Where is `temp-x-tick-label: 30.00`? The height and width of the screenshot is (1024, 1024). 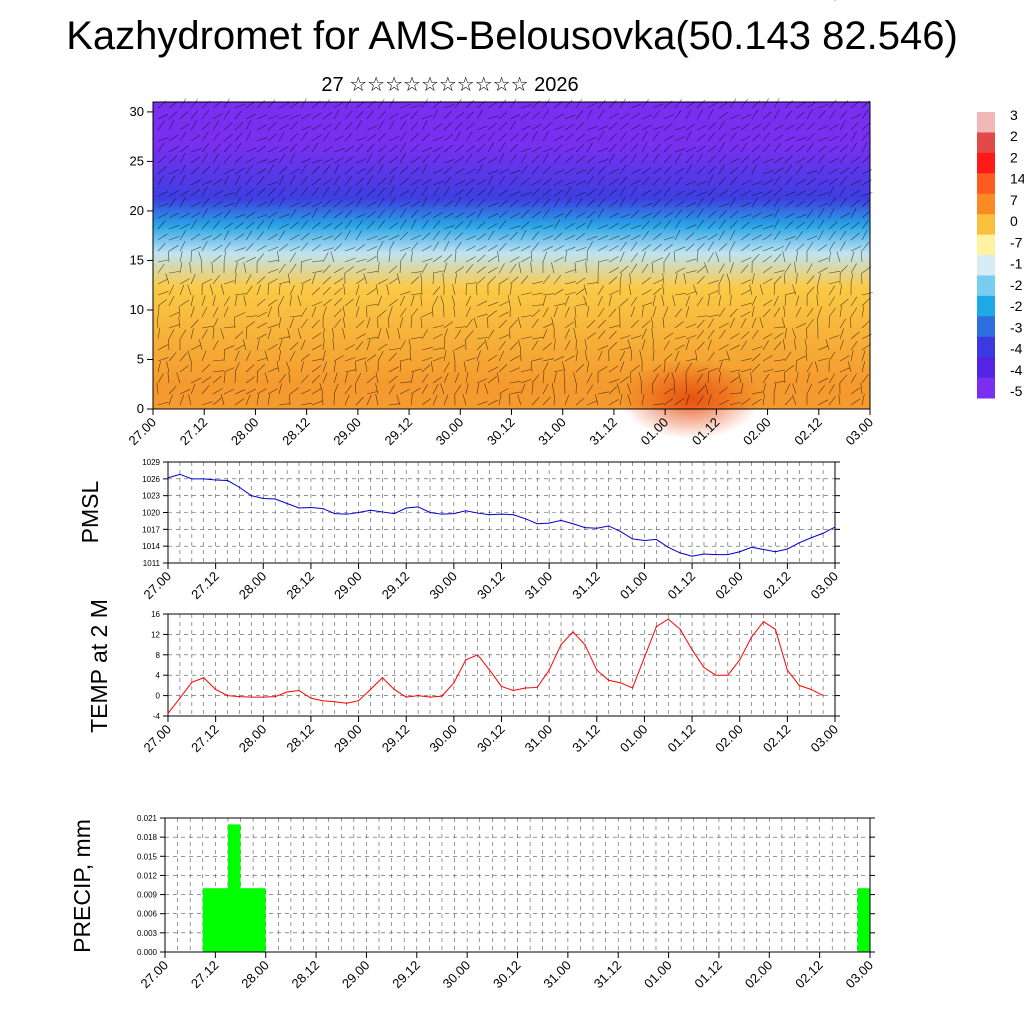
temp-x-tick-label: 30.00 is located at coordinates (443, 739).